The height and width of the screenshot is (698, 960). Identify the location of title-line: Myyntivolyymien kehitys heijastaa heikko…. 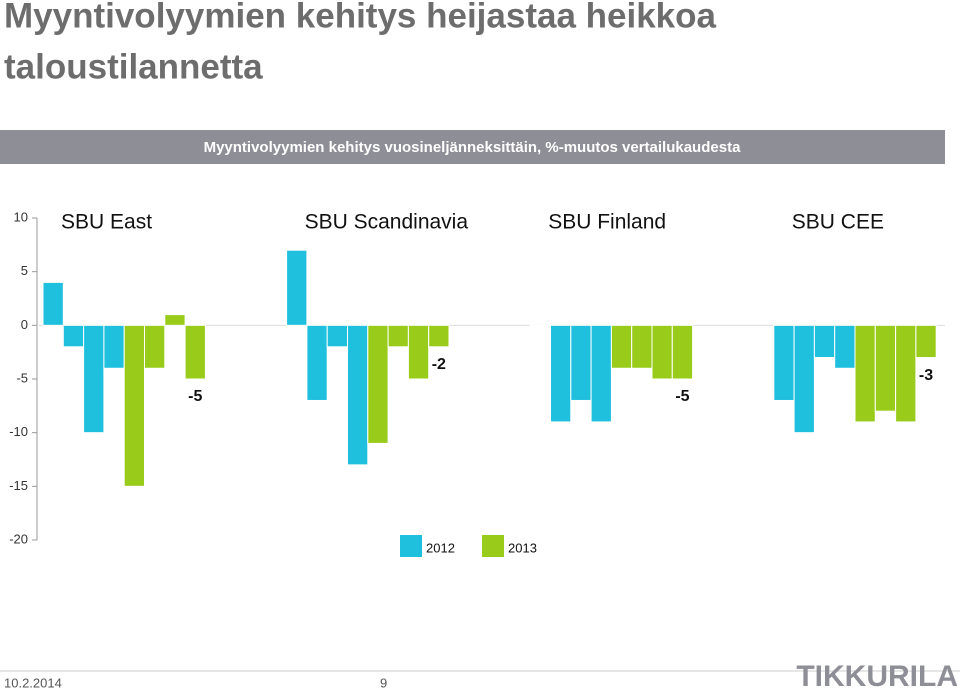
(360, 17).